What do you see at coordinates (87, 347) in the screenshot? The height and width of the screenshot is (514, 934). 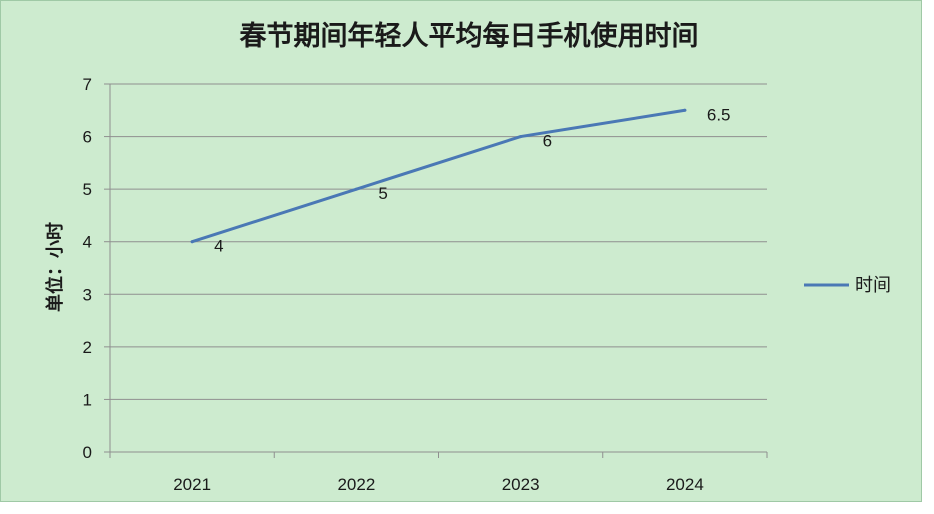 I see `y-tick-label: 2` at bounding box center [87, 347].